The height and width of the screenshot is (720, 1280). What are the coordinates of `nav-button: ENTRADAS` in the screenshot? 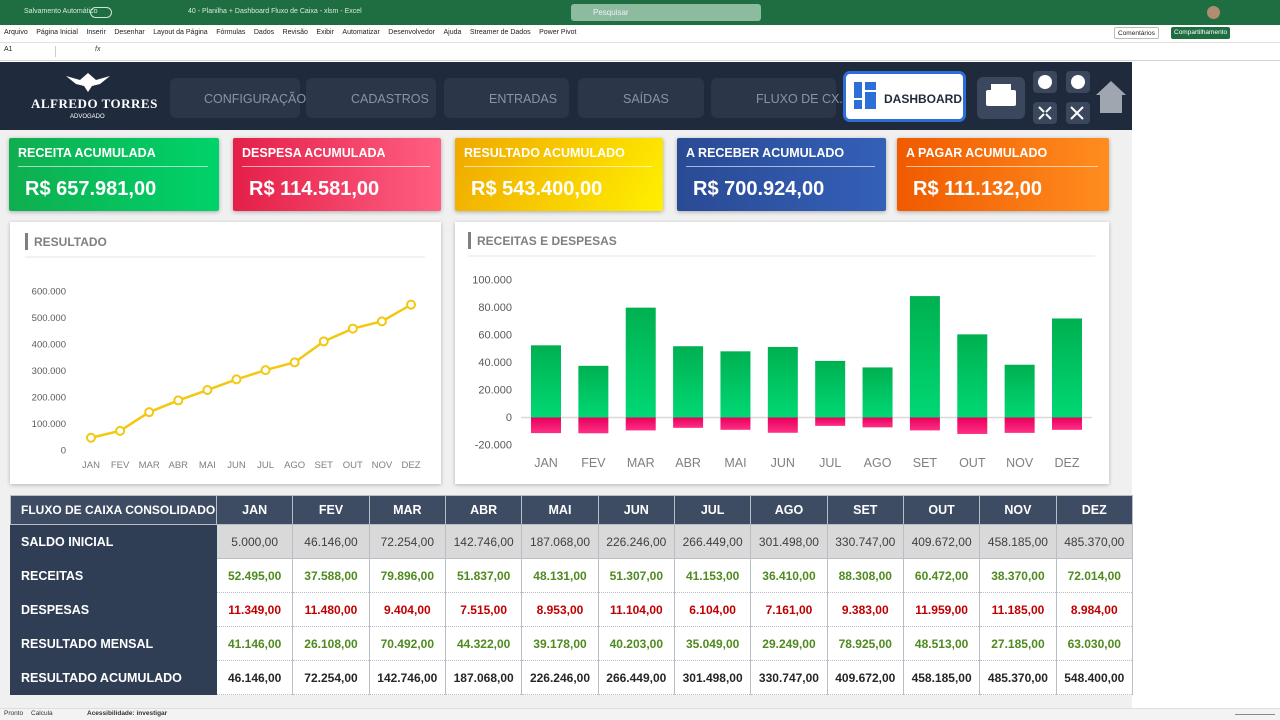 It's located at (506, 98).